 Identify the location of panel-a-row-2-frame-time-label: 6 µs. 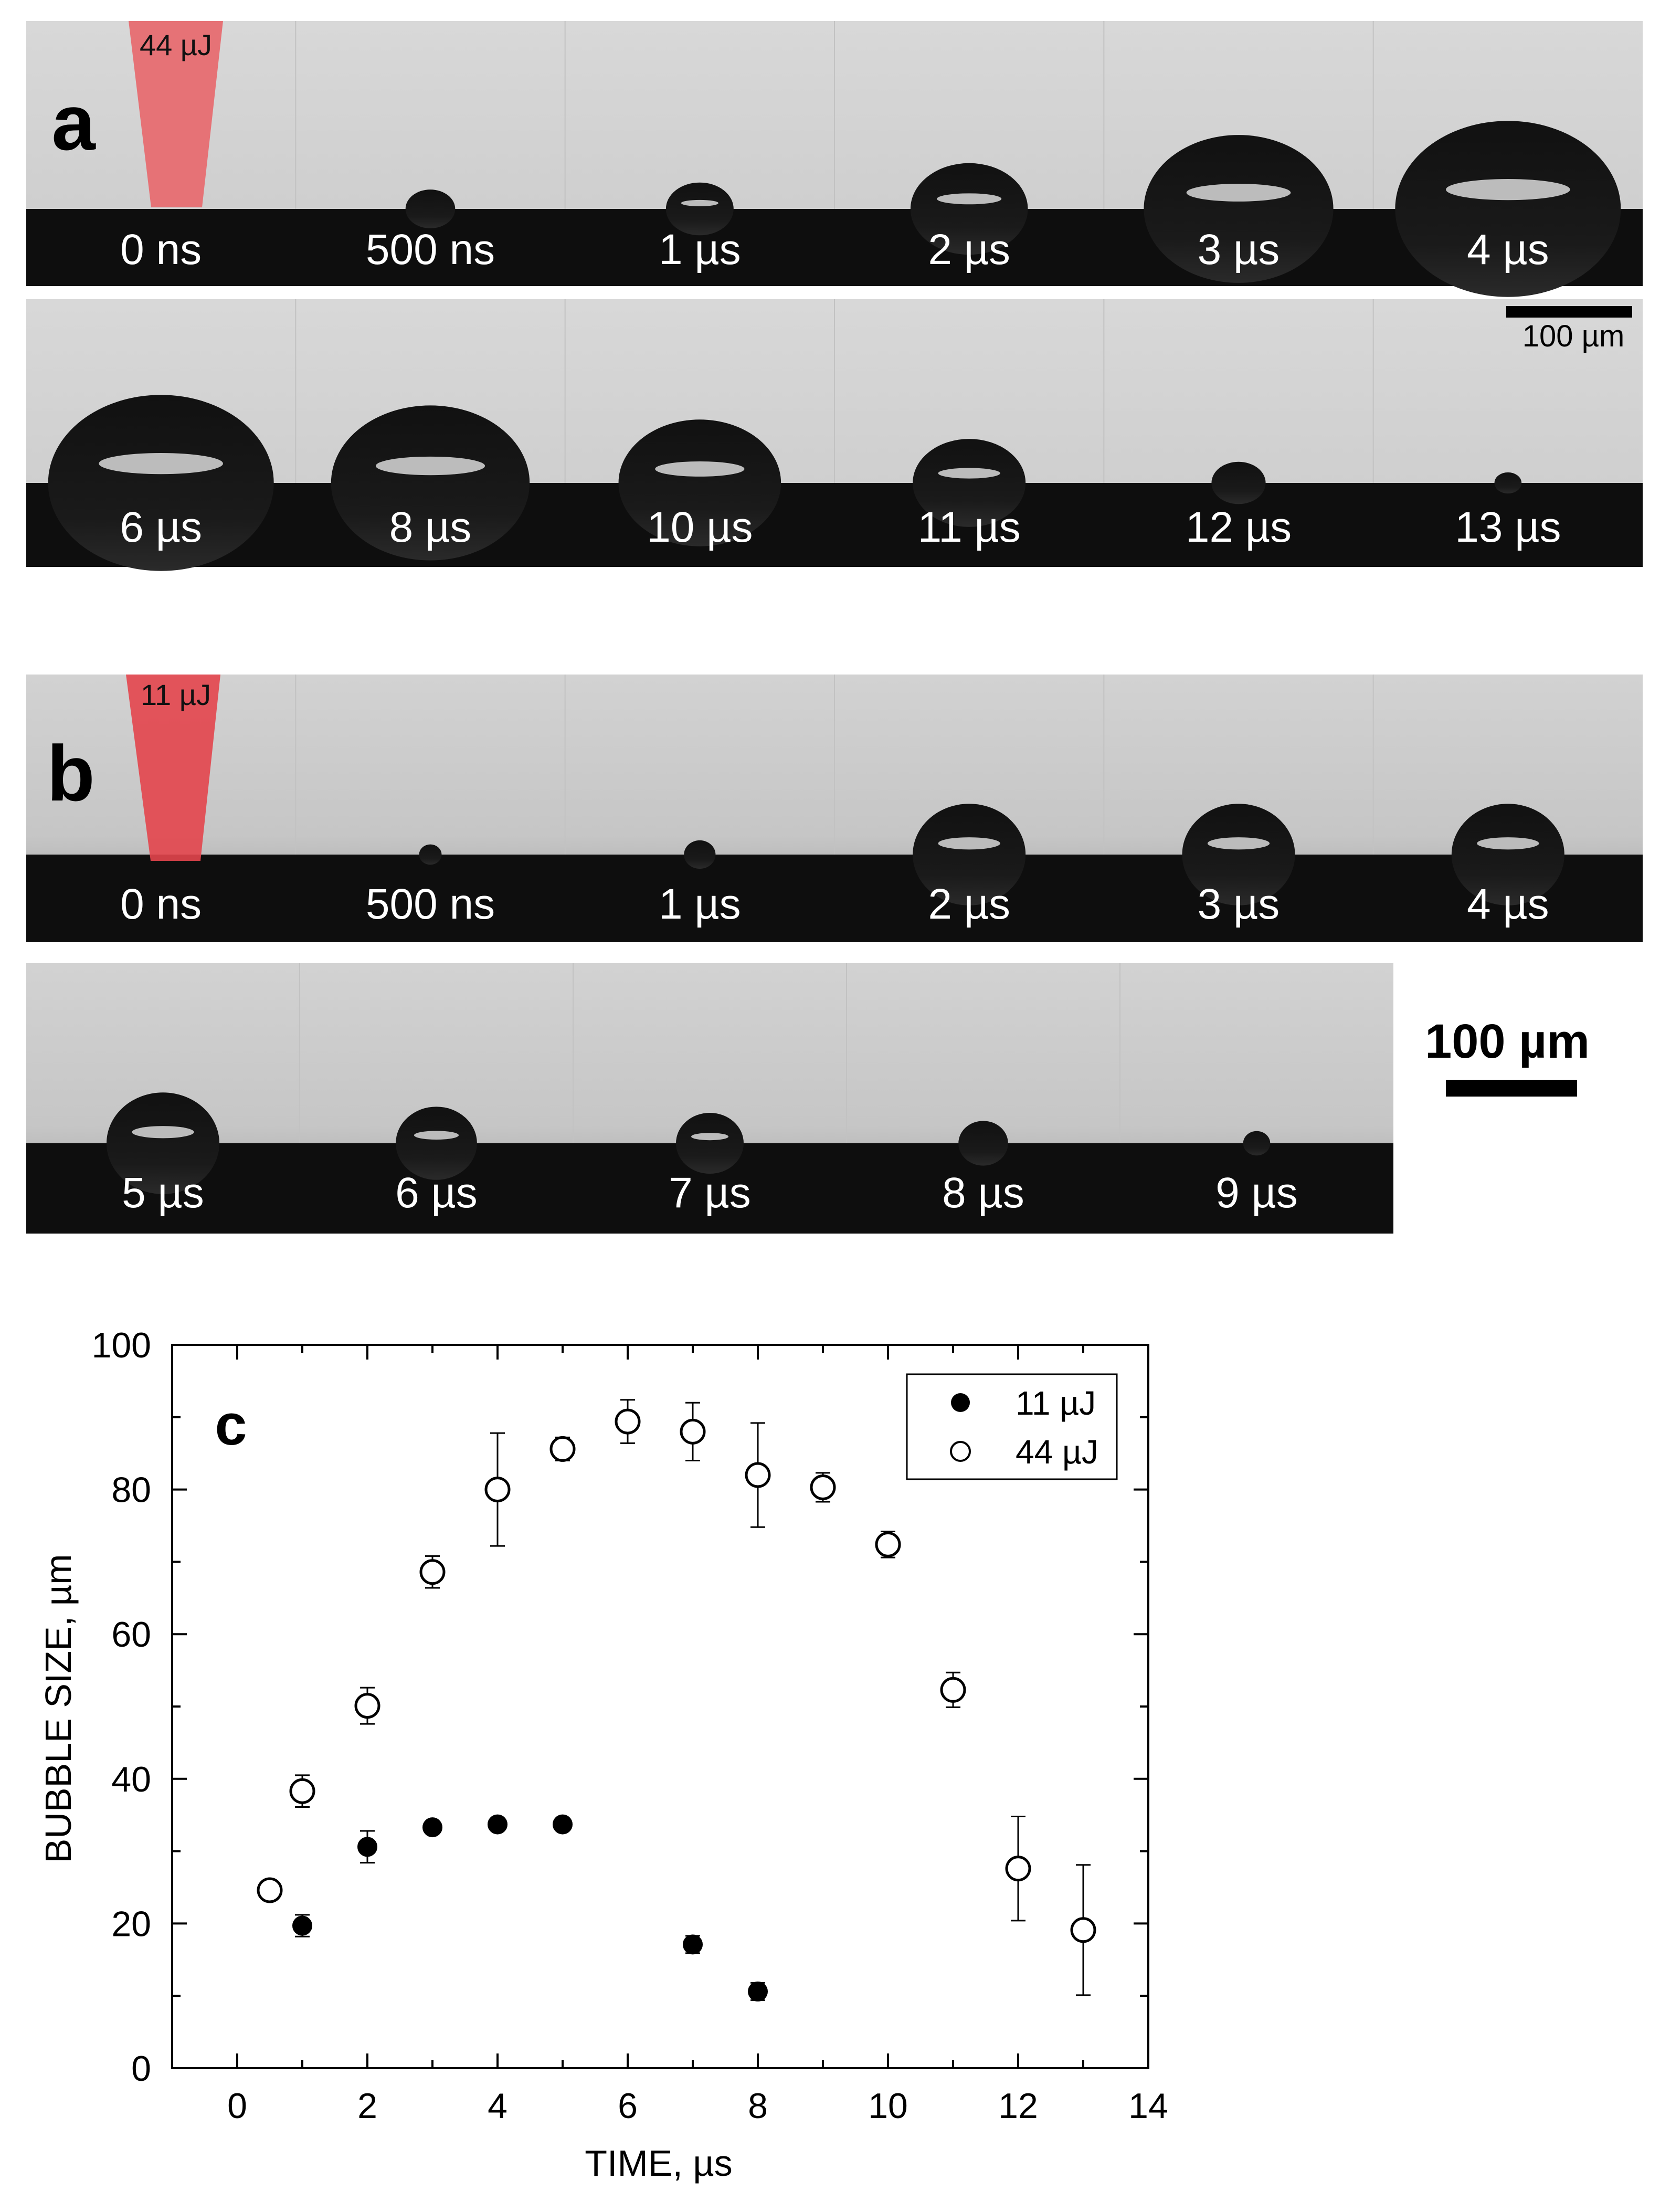
(161, 527).